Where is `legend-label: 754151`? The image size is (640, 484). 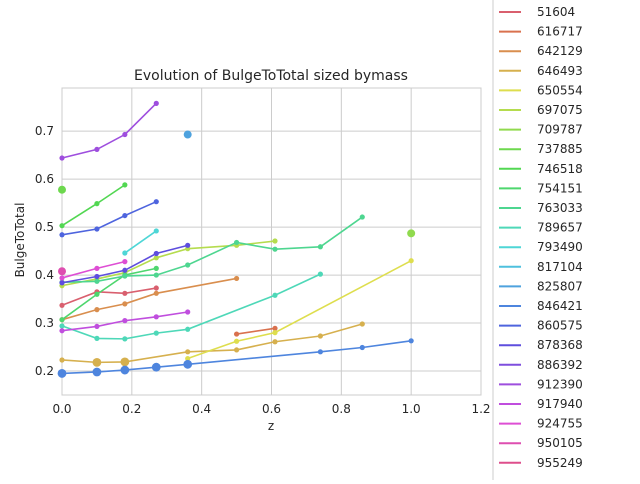 legend-label: 754151 is located at coordinates (560, 188).